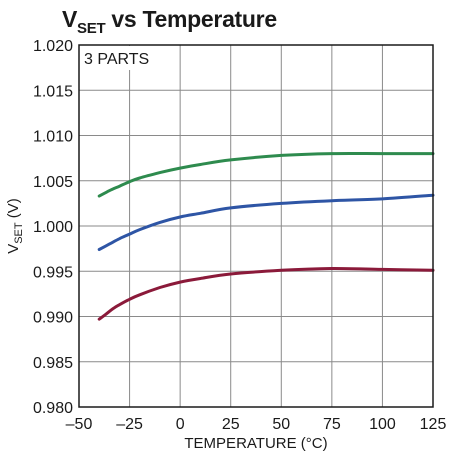 The width and height of the screenshot is (463, 458). What do you see at coordinates (70, 19) in the screenshot?
I see `title-main: V` at bounding box center [70, 19].